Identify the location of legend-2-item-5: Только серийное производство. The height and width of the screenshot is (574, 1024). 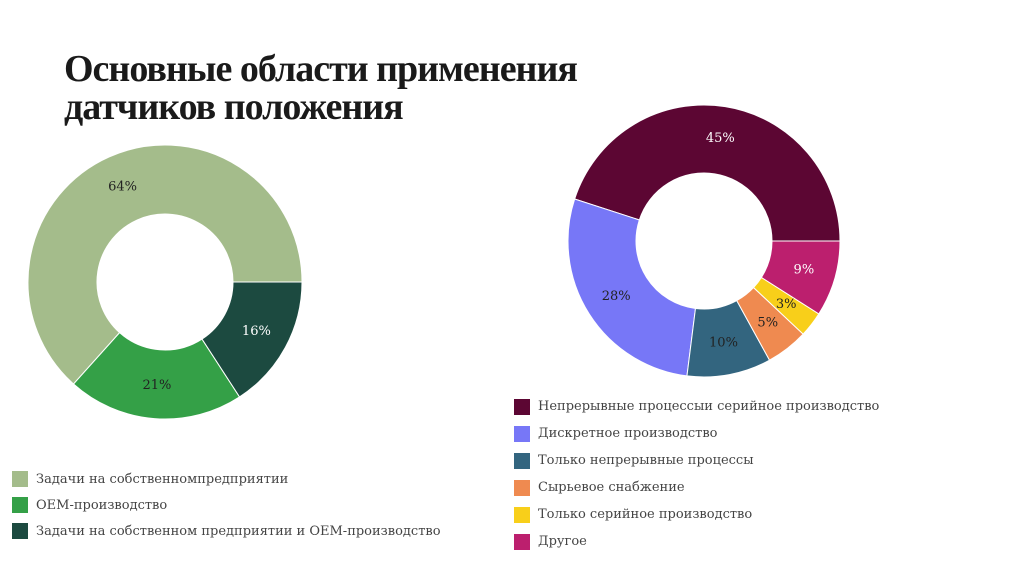
(696, 514).